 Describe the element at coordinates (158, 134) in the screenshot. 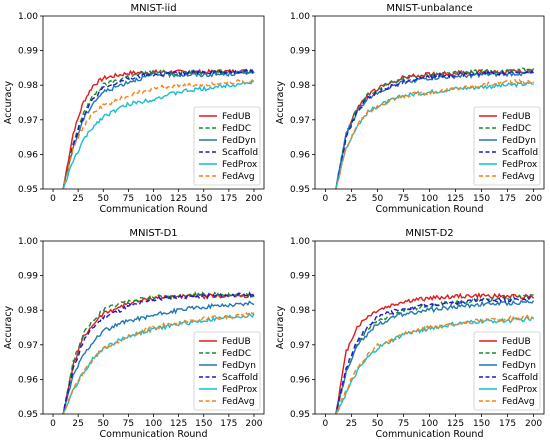

I see `series-line-fedprox` at that location.